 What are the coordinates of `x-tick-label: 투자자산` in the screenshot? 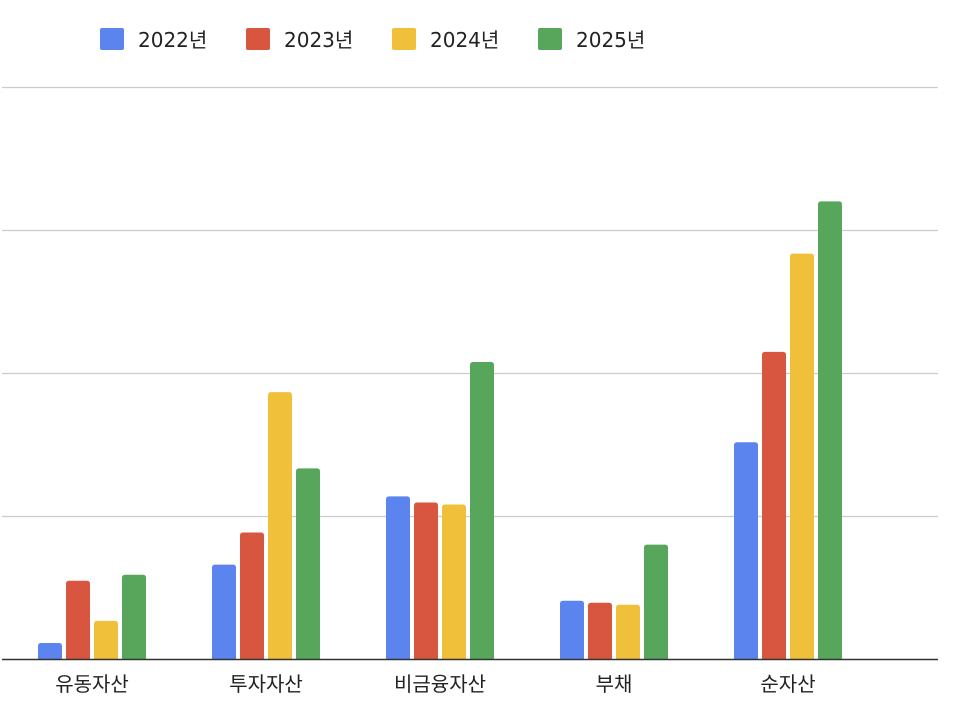 It's located at (266, 684).